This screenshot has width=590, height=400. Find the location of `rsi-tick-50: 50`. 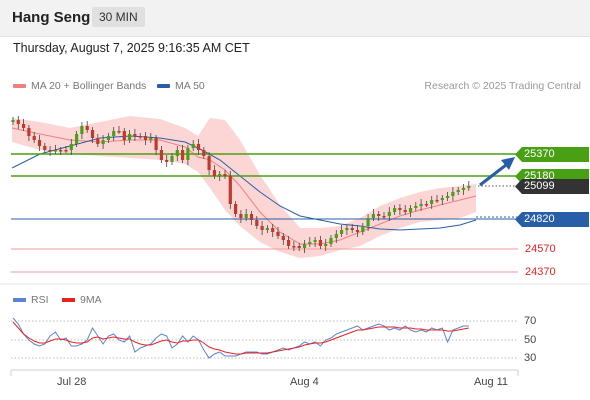

rsi-tick-50: 50 is located at coordinates (530, 340).